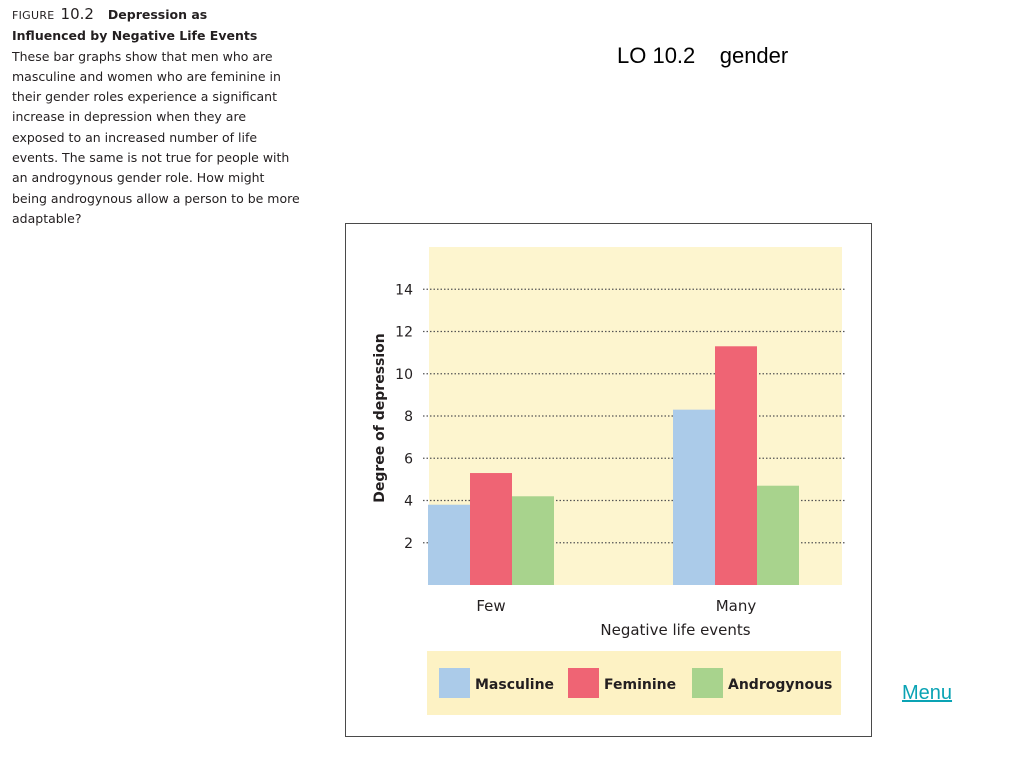  Describe the element at coordinates (408, 544) in the screenshot. I see `y-tick-label-2: 2` at that location.